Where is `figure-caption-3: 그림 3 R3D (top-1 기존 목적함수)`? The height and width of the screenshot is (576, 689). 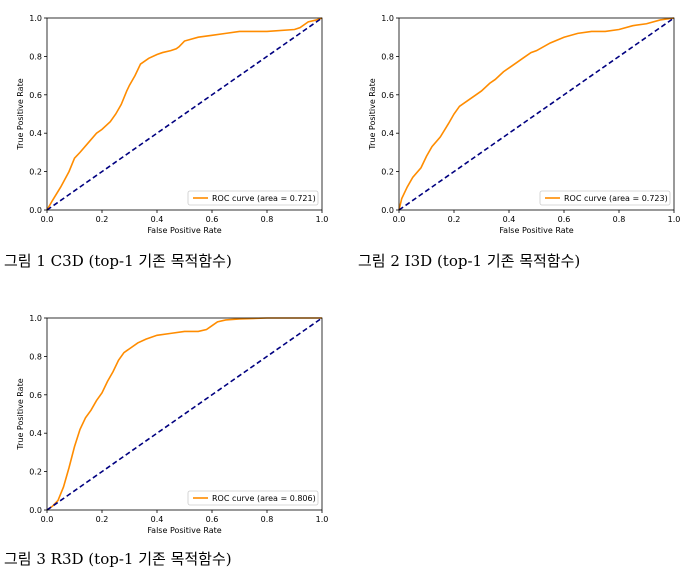
figure-caption-3: 그림 3 R3D (top-1 기존 목적함수) is located at coordinates (118, 559).